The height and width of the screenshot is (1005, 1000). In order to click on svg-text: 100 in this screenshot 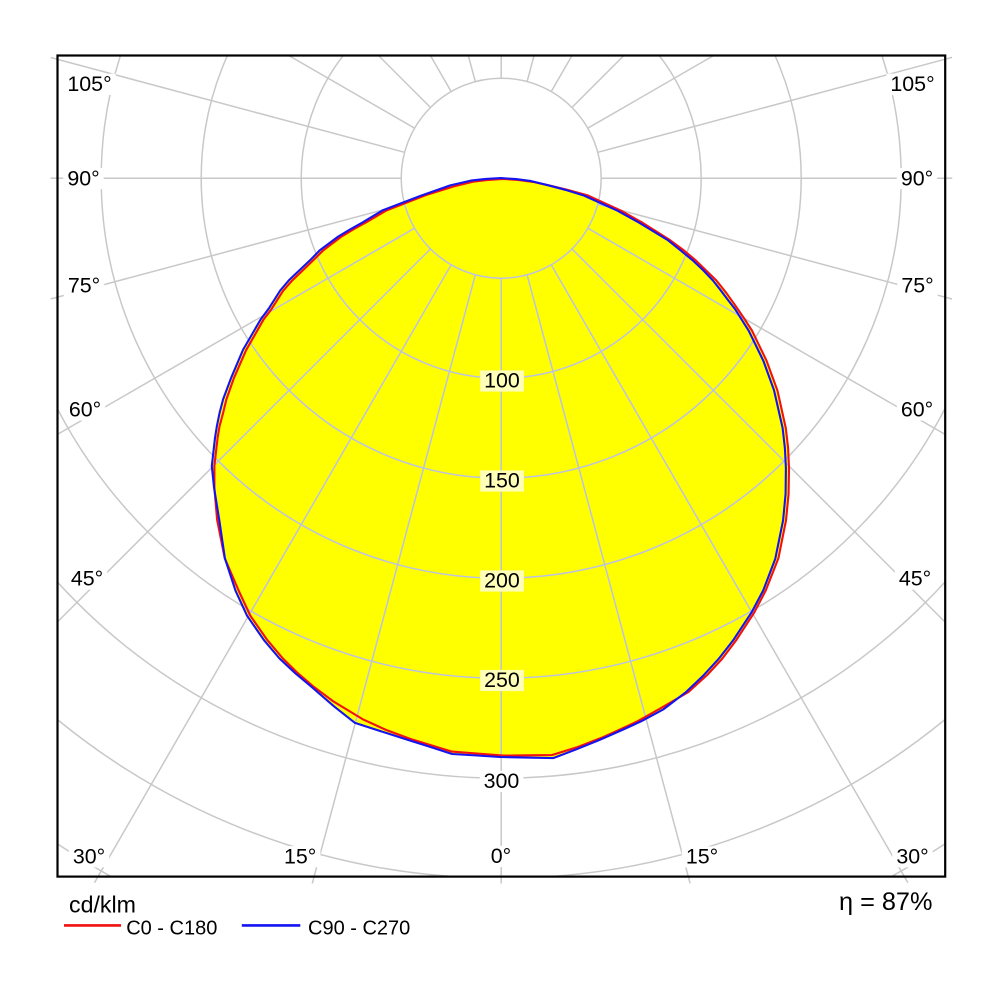, I will do `click(502, 381)`.